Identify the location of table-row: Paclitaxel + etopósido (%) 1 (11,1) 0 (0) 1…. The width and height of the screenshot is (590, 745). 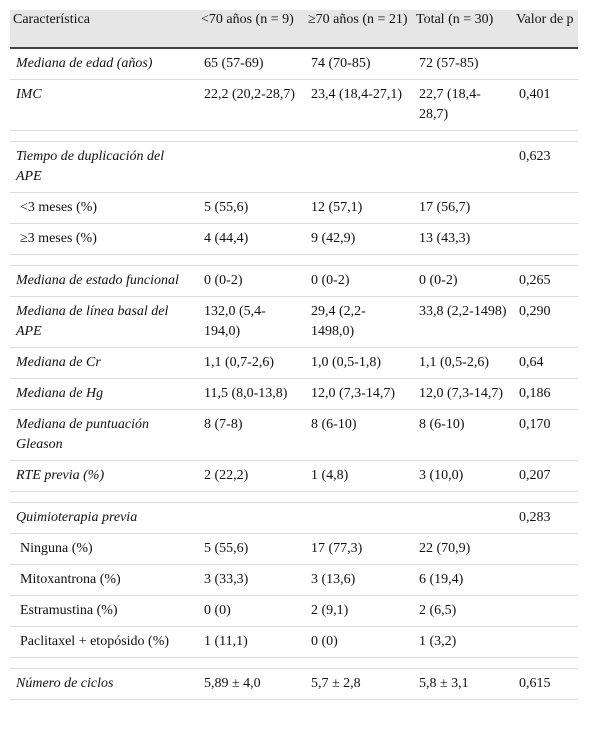
(294, 642).